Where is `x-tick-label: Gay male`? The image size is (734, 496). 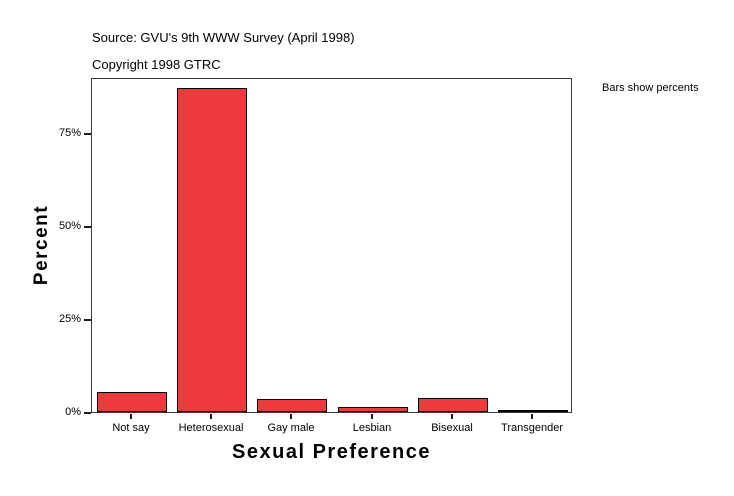 x-tick-label: Gay male is located at coordinates (291, 428).